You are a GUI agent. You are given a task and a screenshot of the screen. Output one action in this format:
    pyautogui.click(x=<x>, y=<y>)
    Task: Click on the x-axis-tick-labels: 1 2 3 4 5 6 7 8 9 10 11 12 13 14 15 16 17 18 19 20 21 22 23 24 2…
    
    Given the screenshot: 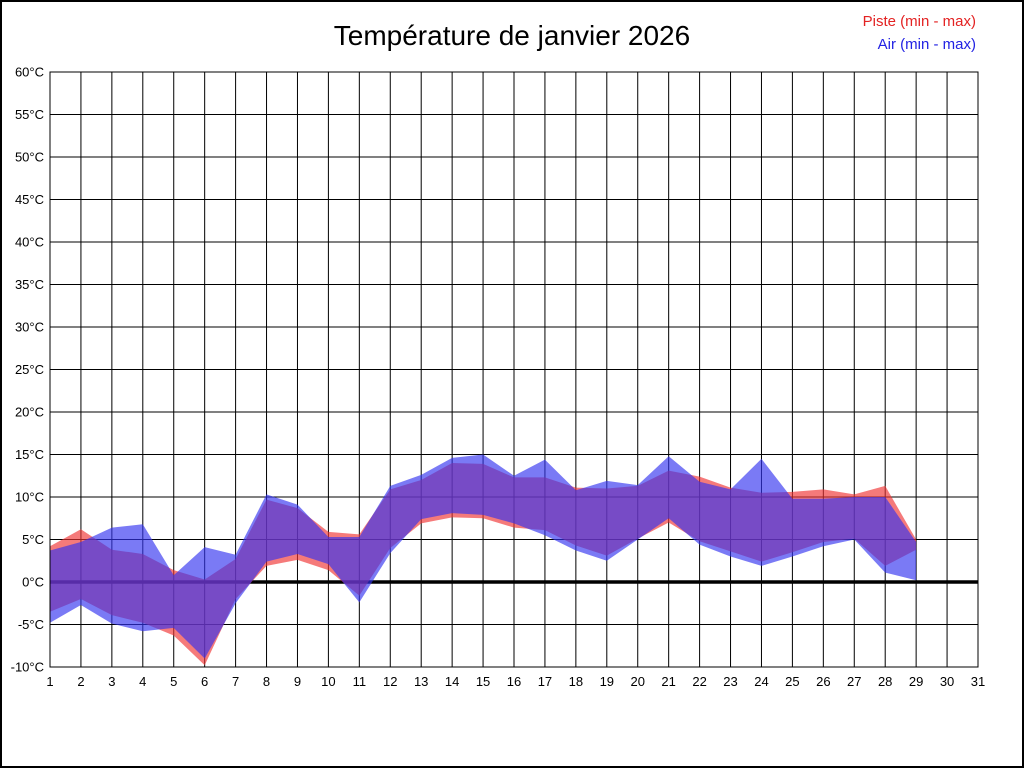 What is the action you would take?
    pyautogui.click(x=515, y=681)
    